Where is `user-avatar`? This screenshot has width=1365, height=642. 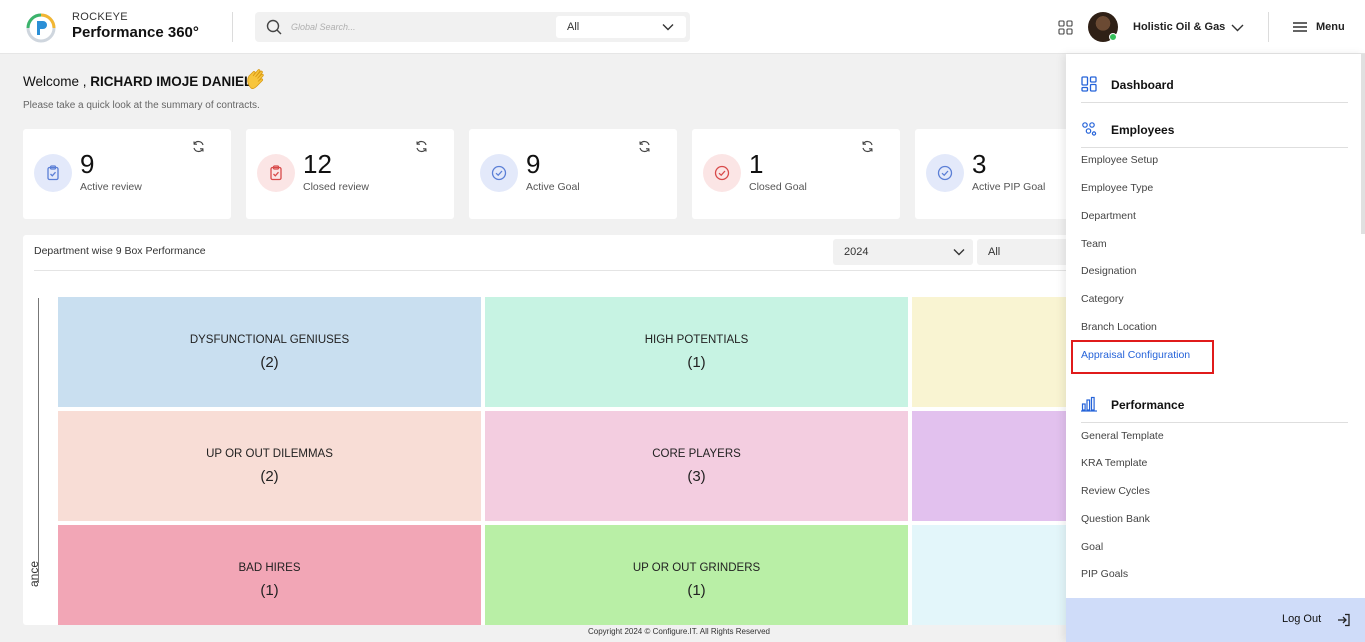
user-avatar is located at coordinates (1103, 27).